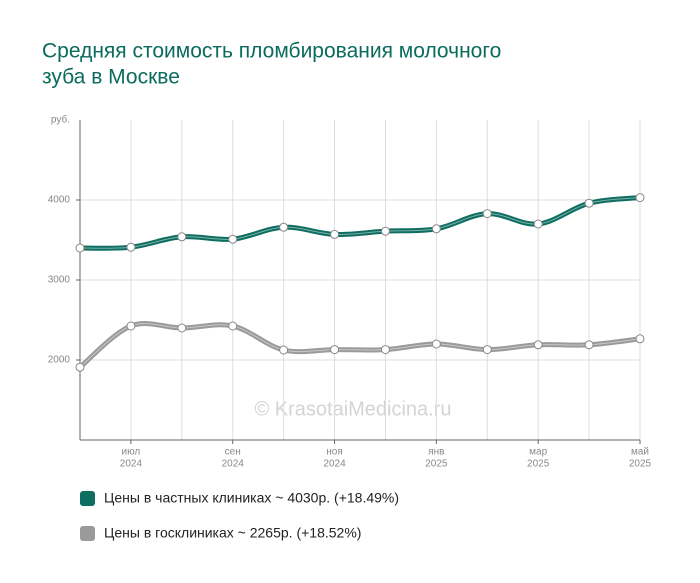  What do you see at coordinates (538, 452) in the screenshot?
I see `x-tick-label: мар` at bounding box center [538, 452].